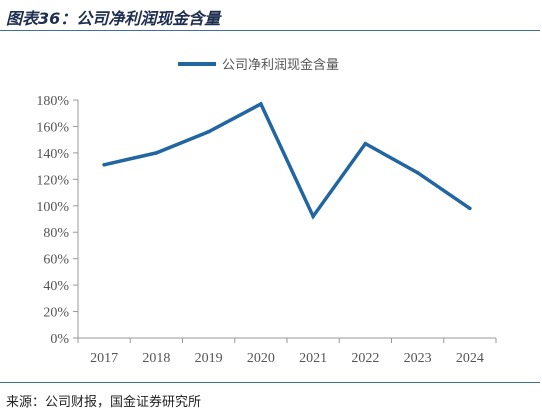 The height and width of the screenshot is (415, 542). I want to click on x-tick-label: 2020, so click(261, 358).